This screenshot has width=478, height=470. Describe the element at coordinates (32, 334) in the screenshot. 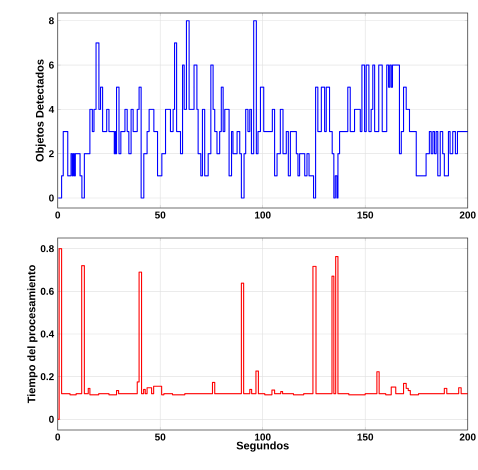

I see `y-axis-title: Tiempo del procesamiento` at that location.